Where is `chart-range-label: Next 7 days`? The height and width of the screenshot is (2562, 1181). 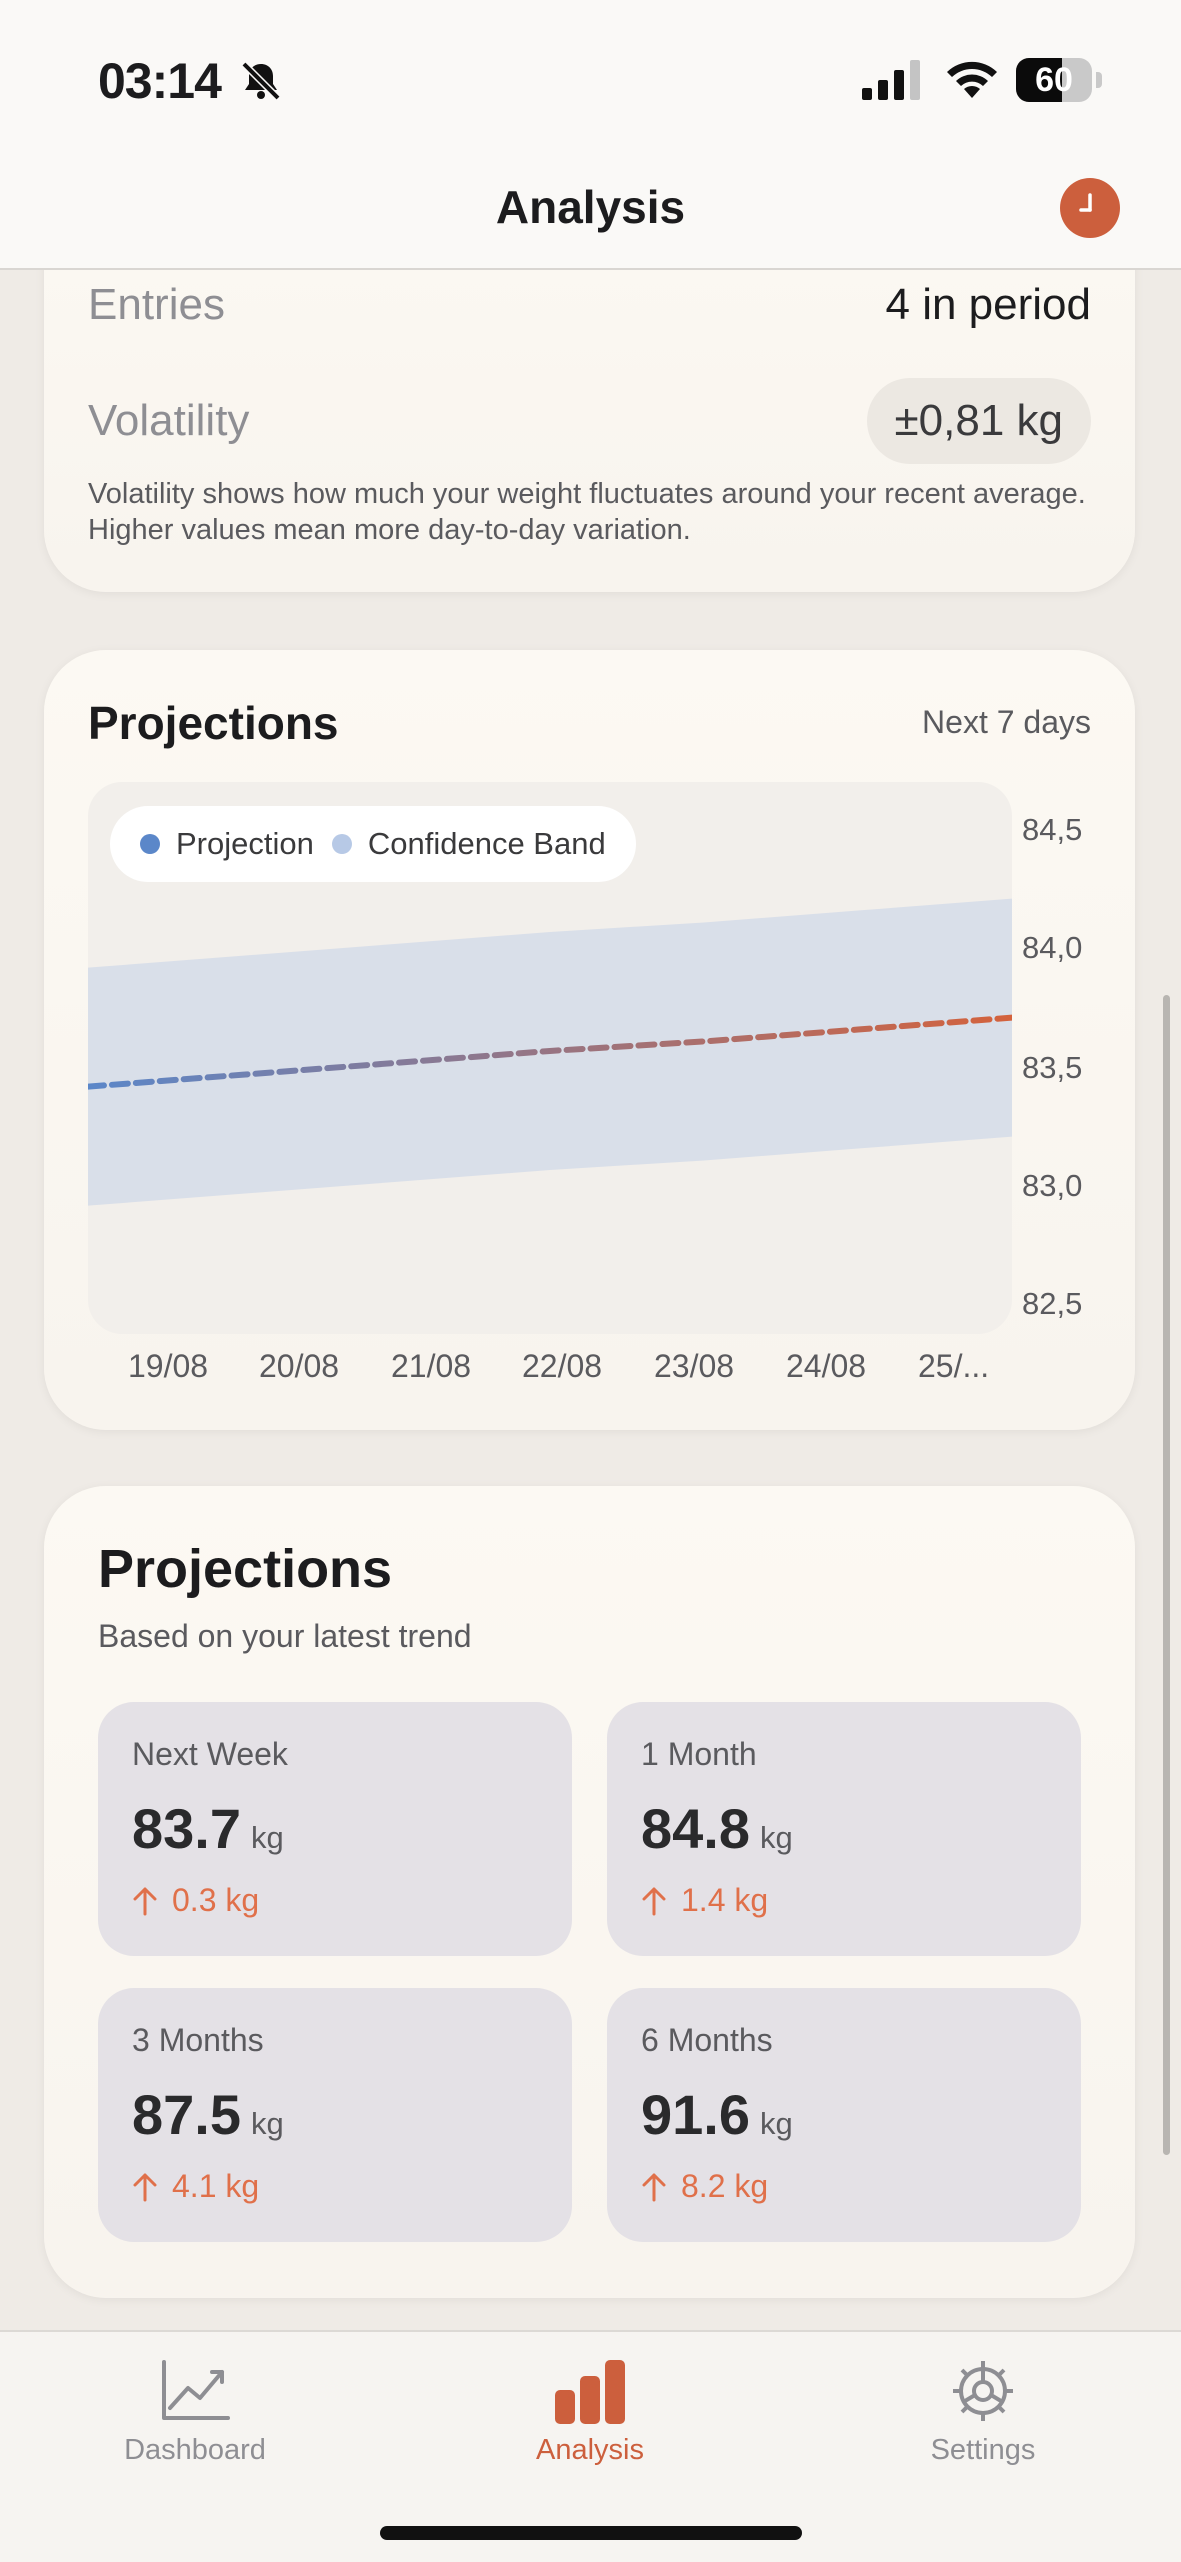
chart-range-label: Next 7 days is located at coordinates (1006, 722).